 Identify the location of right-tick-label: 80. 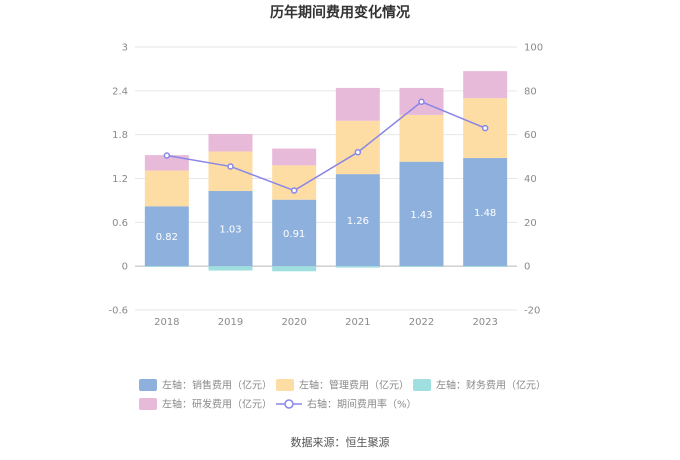
(530, 91).